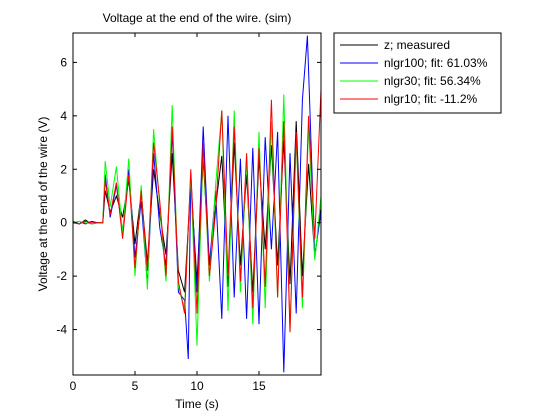 This screenshot has width=560, height=420. I want to click on legend-label-nlgr30-fit-56-34: nlgr30; fit: 56.34%, so click(432, 81).